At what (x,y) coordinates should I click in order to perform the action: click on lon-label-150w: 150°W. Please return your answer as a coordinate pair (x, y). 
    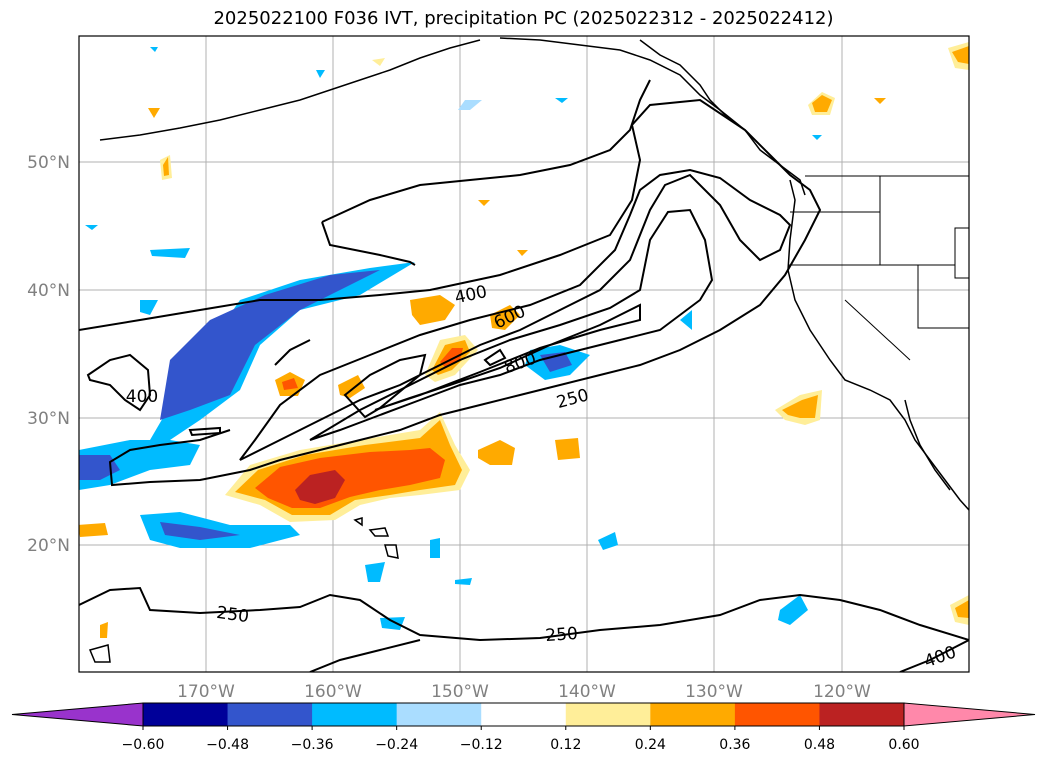
    Looking at the image, I should click on (460, 692).